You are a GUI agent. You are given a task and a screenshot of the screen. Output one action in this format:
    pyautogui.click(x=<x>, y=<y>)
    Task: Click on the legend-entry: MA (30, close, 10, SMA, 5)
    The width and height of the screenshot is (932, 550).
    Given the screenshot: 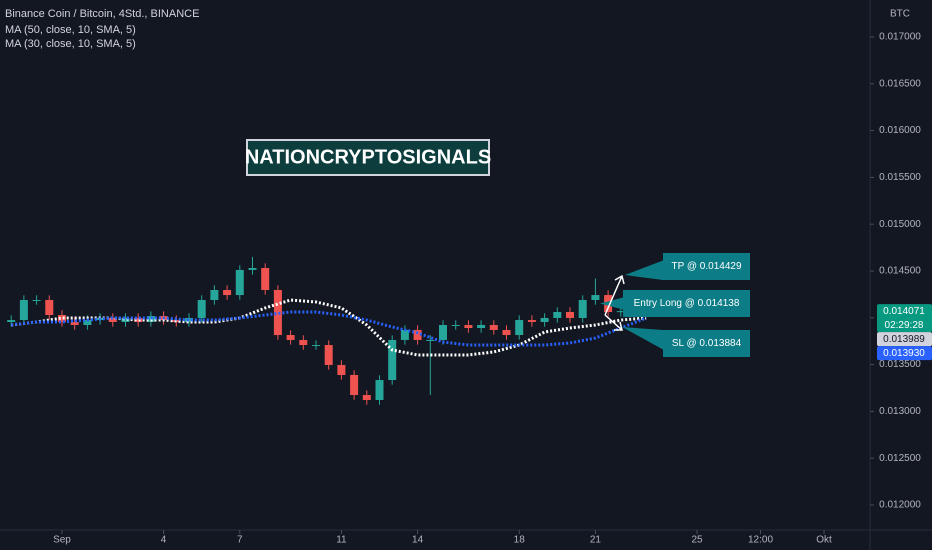 What is the action you would take?
    pyautogui.click(x=70, y=44)
    